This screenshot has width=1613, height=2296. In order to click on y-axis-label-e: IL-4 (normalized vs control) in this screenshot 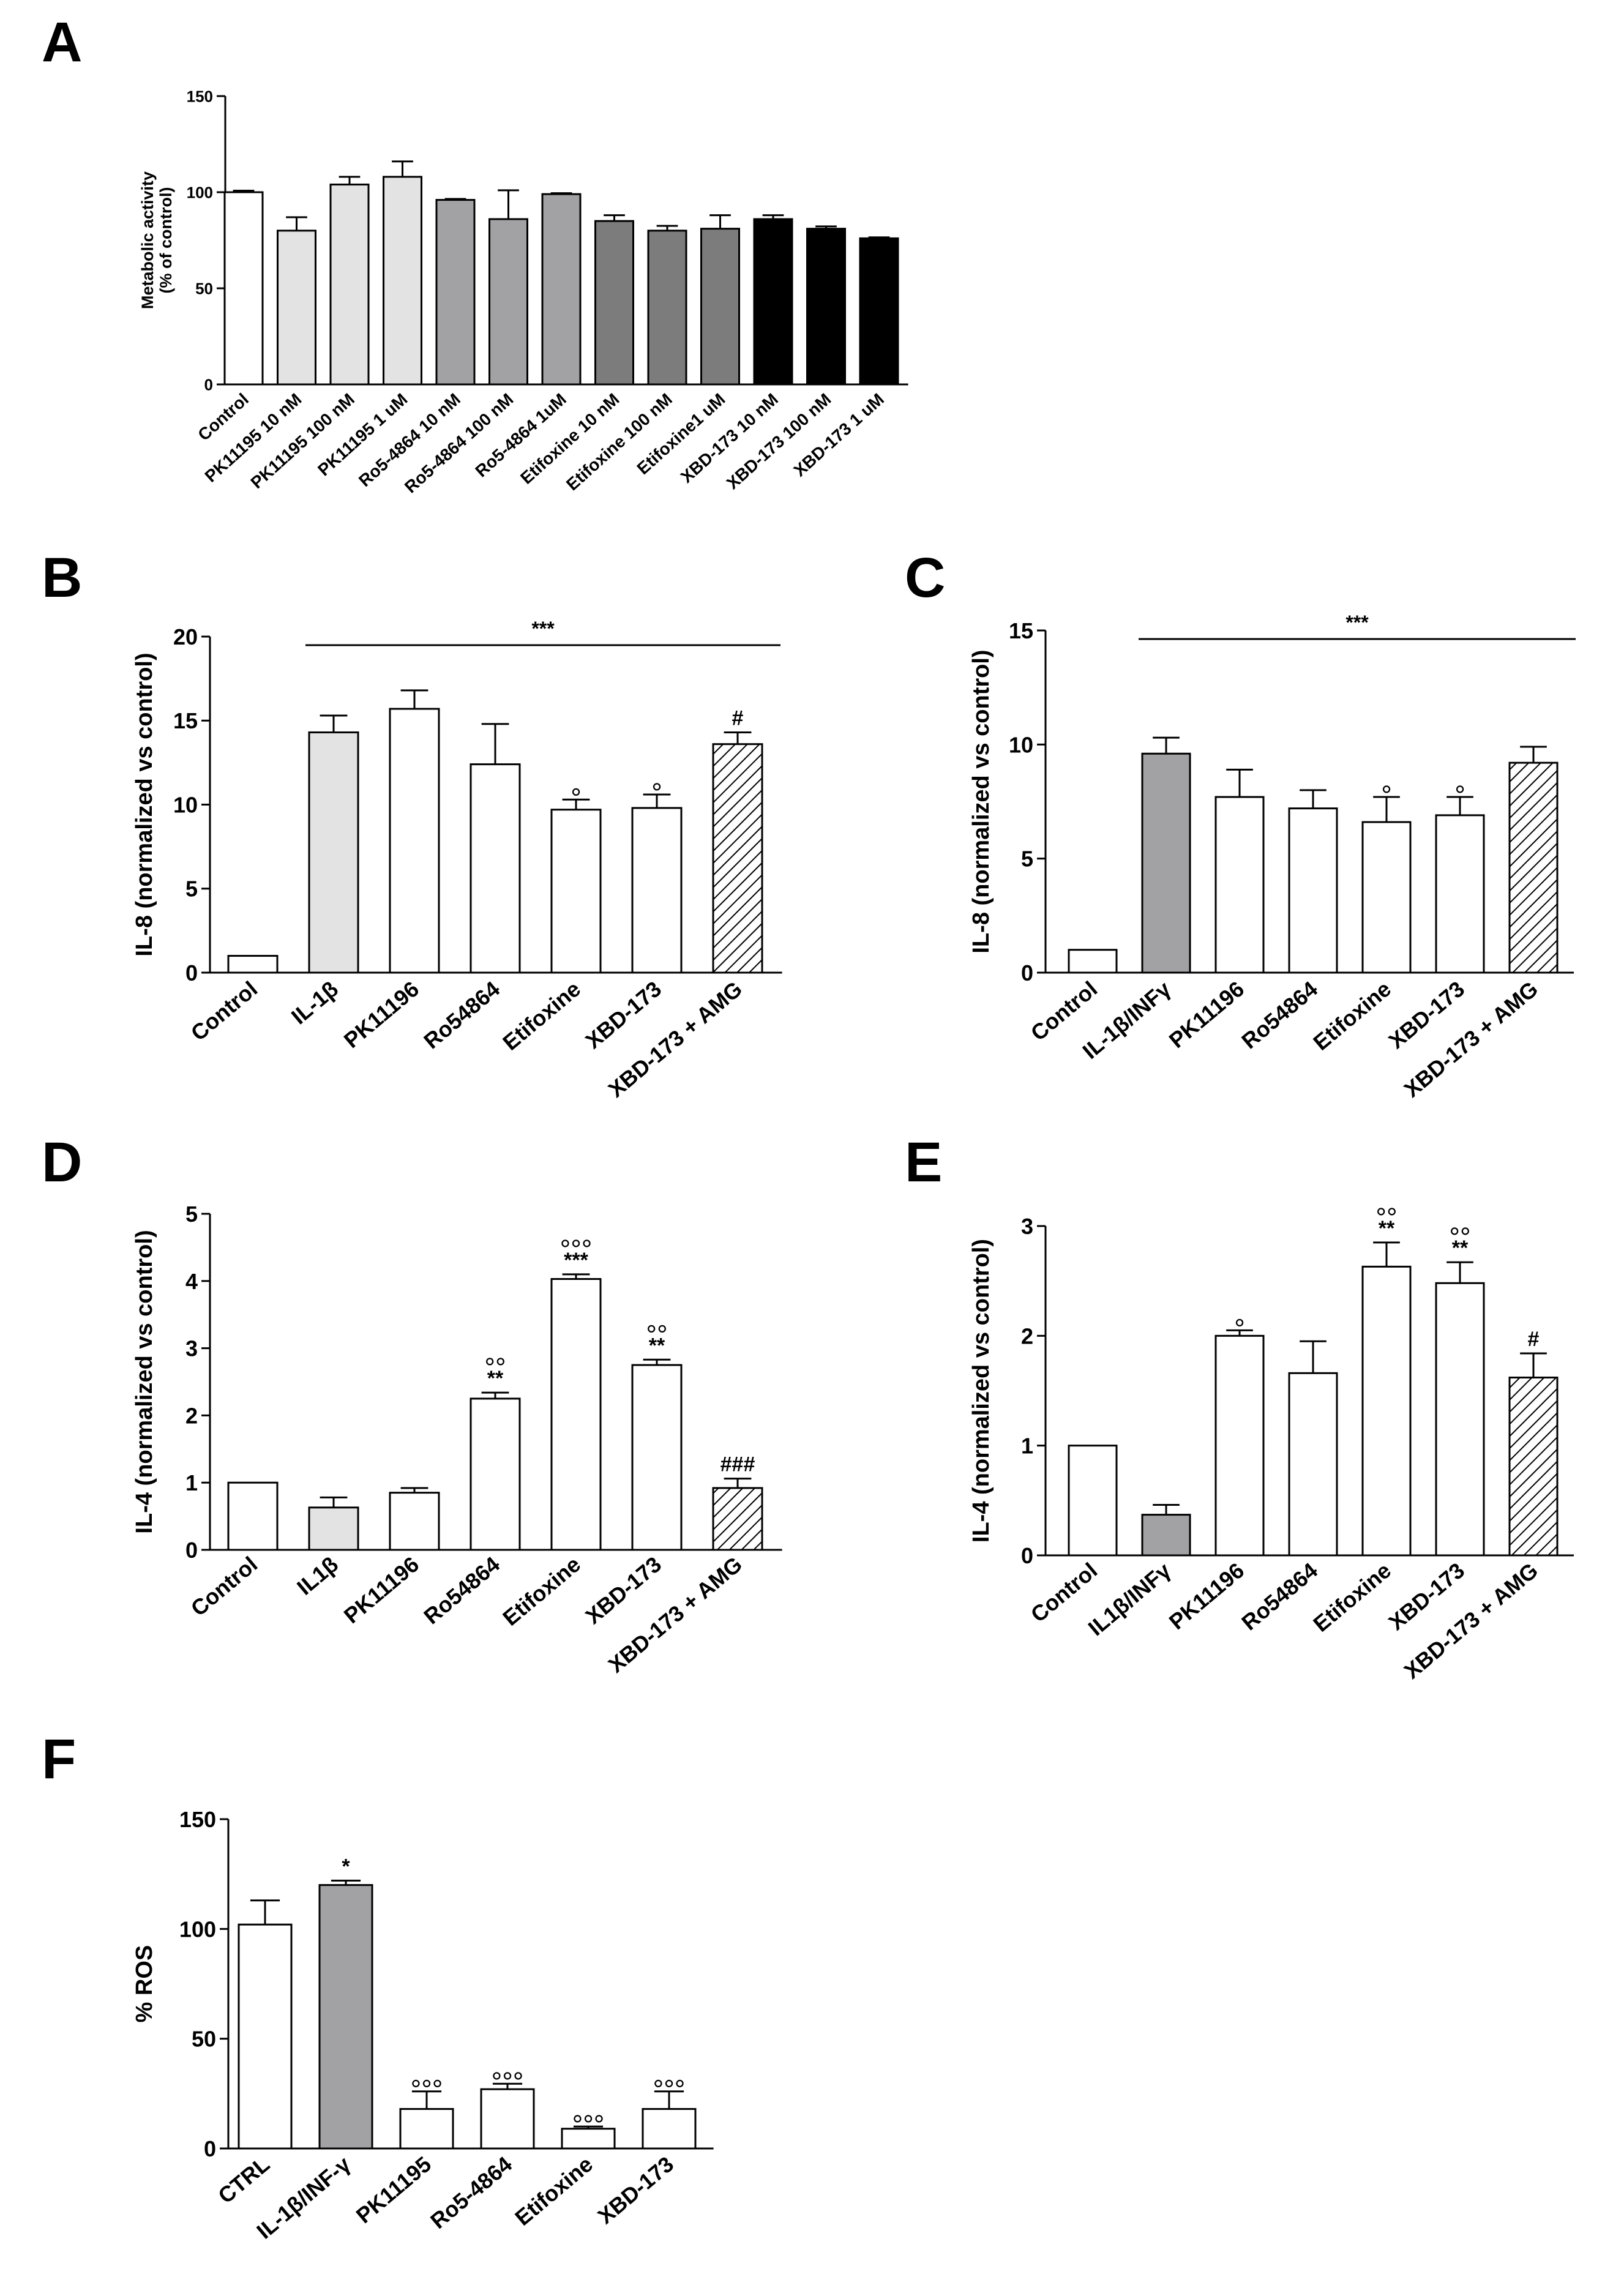, I will do `click(981, 1391)`.